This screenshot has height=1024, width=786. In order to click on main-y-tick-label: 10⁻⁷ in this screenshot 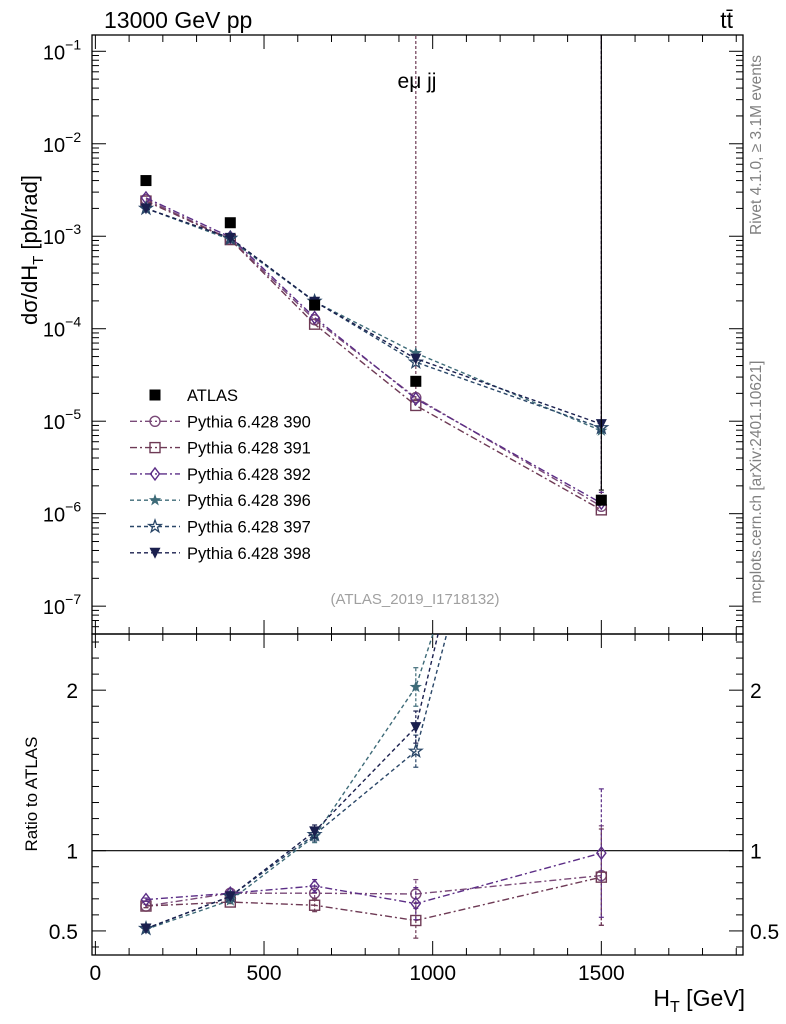, I will do `click(62, 605)`.